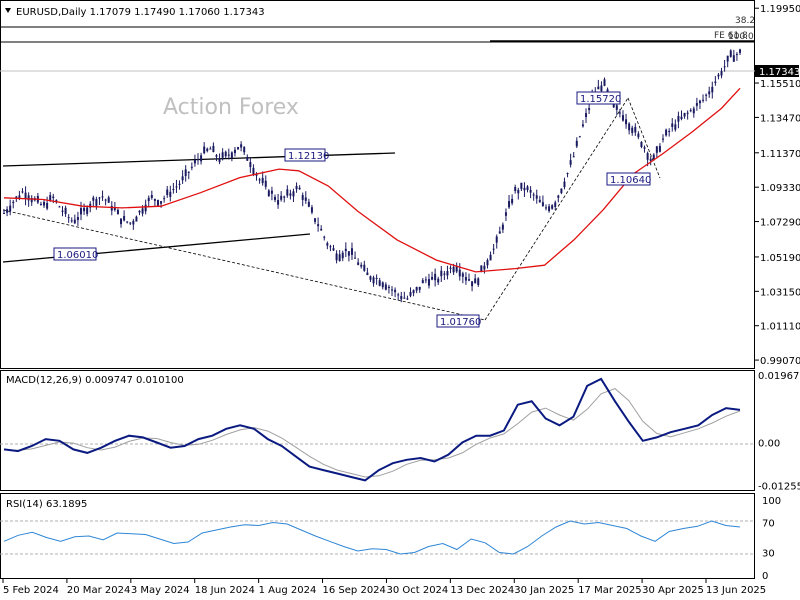 The width and height of the screenshot is (800, 600). Describe the element at coordinates (780, 292) in the screenshot. I see `price-tick-label: 1.03150` at that location.